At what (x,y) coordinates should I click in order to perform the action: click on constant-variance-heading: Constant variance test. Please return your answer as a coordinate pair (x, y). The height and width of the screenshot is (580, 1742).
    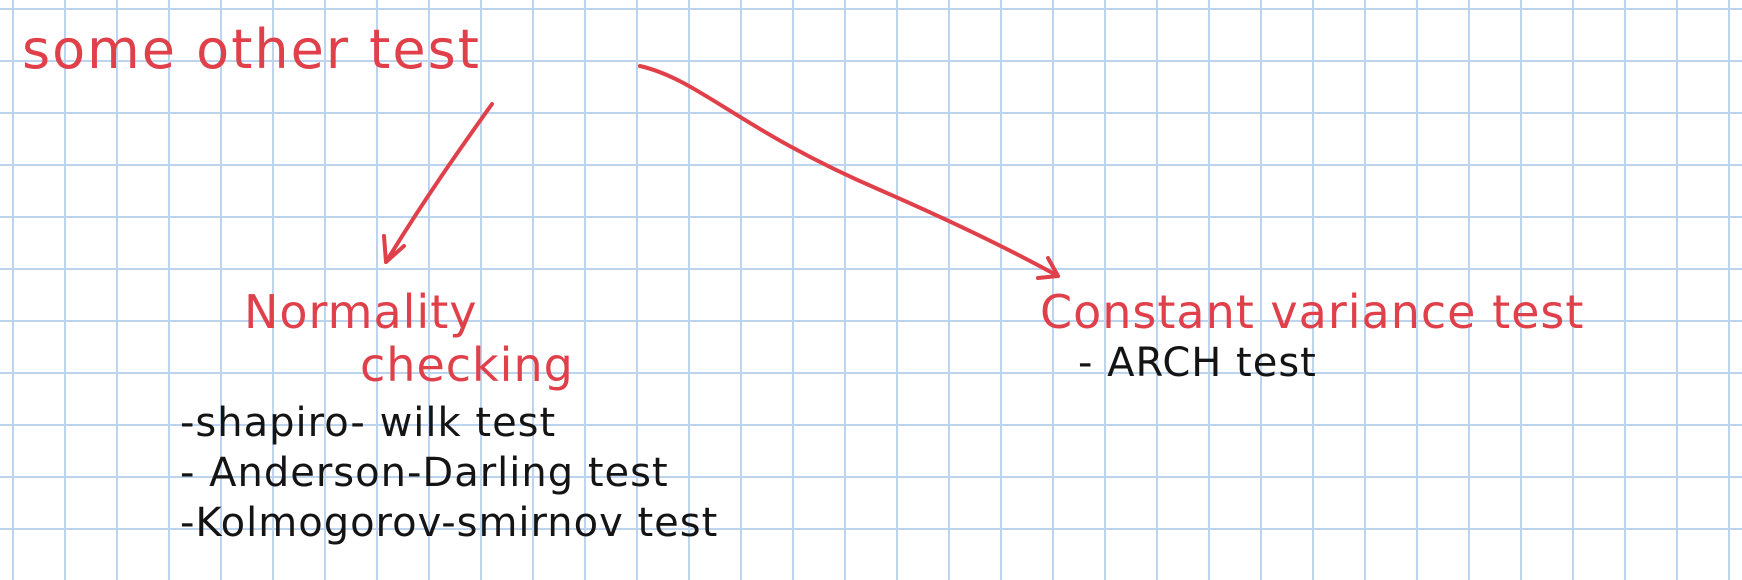
    Looking at the image, I should click on (1312, 312).